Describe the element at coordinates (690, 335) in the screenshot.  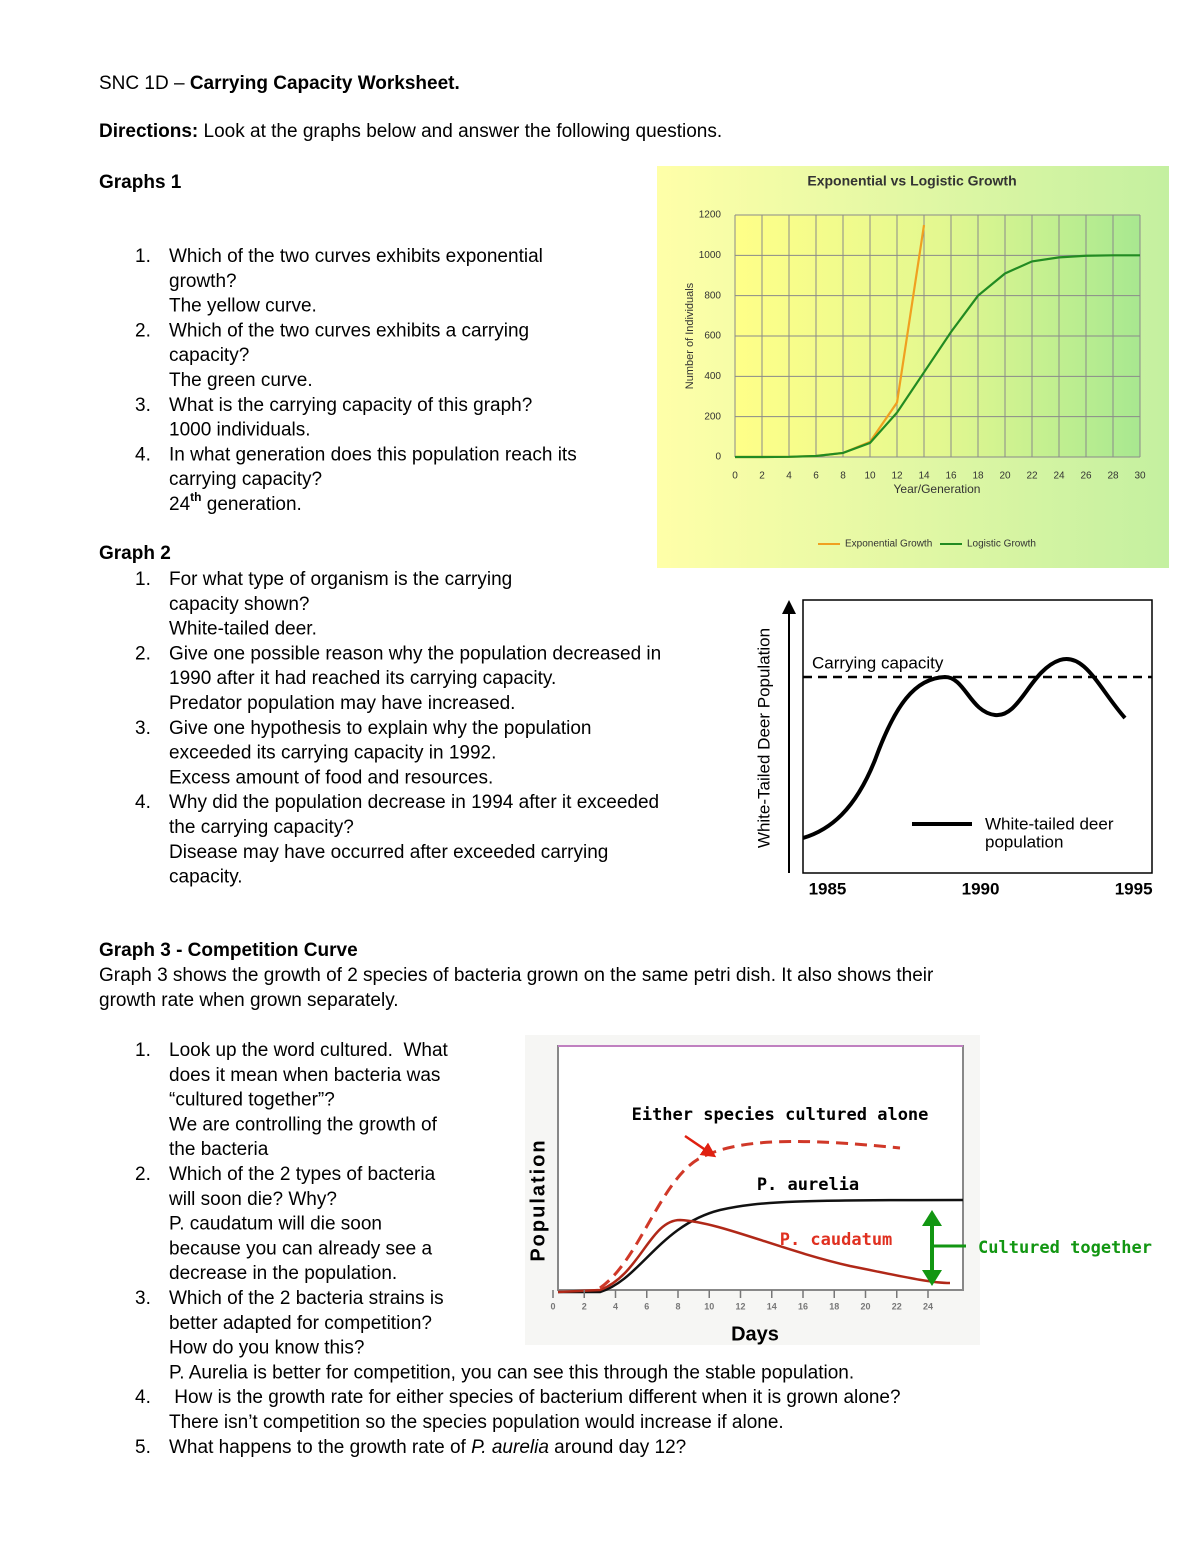
I see `y-axis-label: Number of Individuals` at that location.